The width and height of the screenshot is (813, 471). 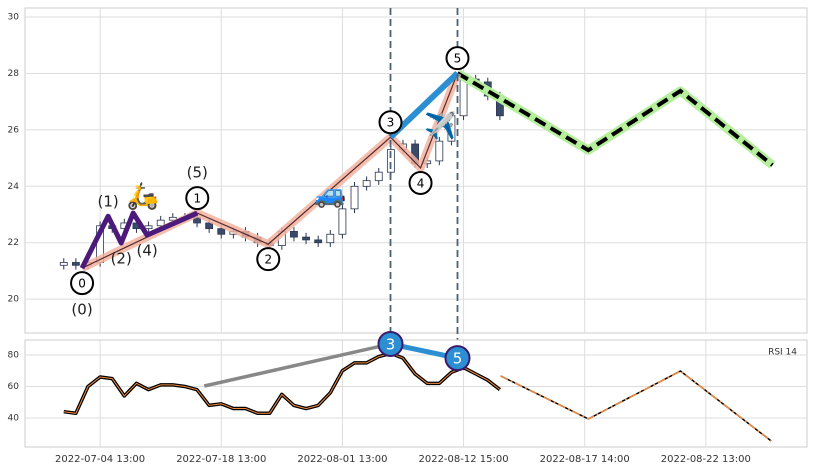 I want to click on wave-label: 0, so click(x=82, y=284).